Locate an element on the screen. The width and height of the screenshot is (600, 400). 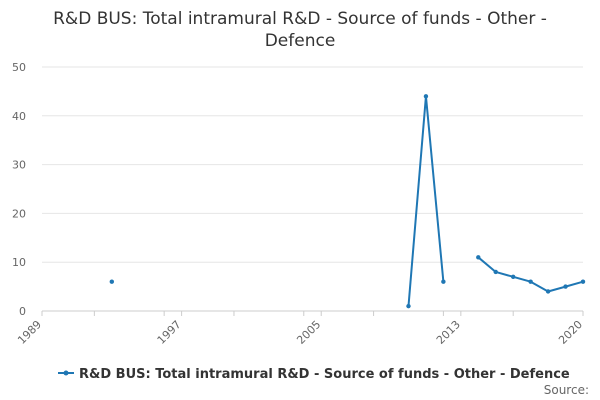
source-label: Source: is located at coordinates (566, 390).